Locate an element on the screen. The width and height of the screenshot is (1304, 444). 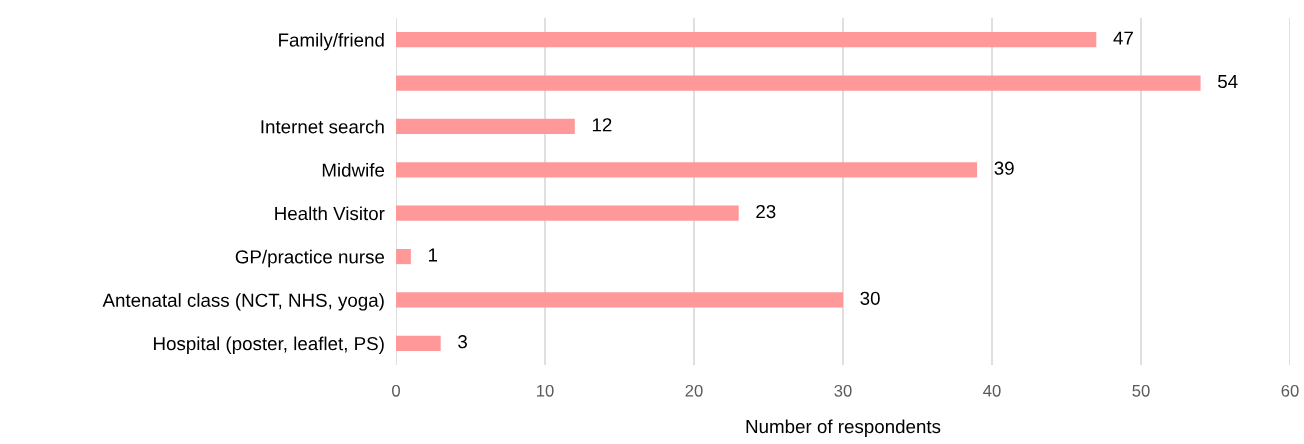
y-tick-label: GP/practice nurse is located at coordinates (310, 258).